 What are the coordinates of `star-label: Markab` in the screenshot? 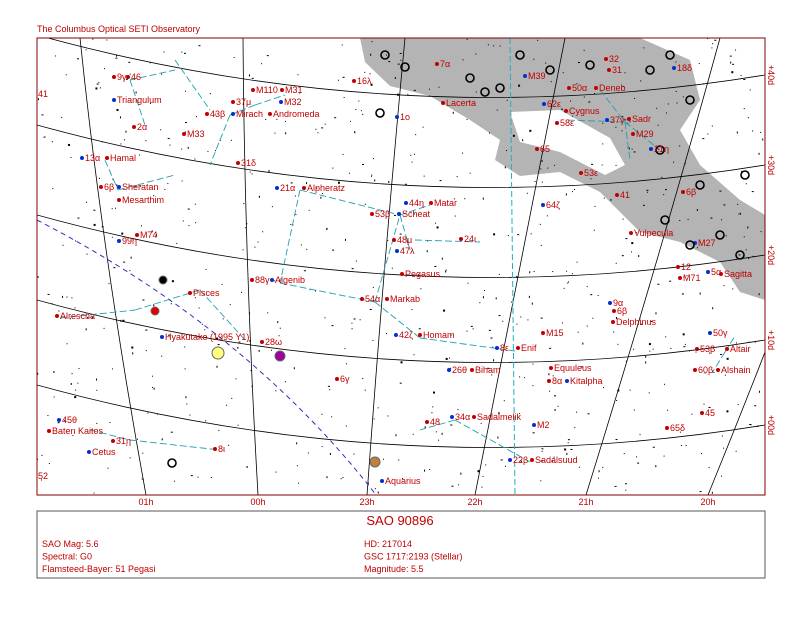 It's located at (405, 299).